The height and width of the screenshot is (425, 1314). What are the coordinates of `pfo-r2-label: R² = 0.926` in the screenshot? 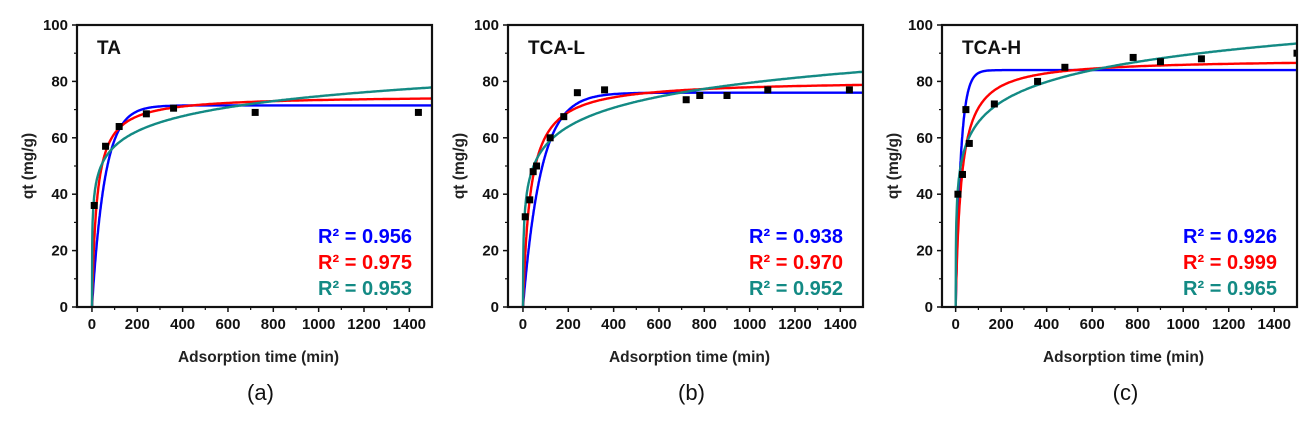 It's located at (1230, 237).